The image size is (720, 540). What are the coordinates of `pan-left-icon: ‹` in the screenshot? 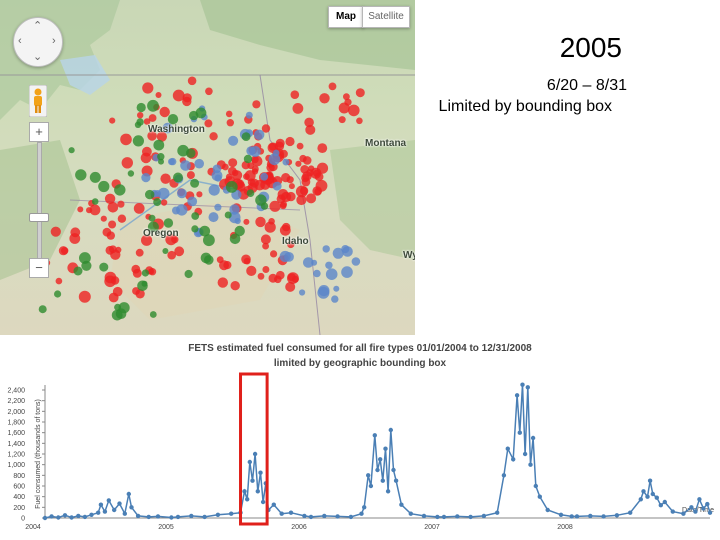 It's located at (20, 41).